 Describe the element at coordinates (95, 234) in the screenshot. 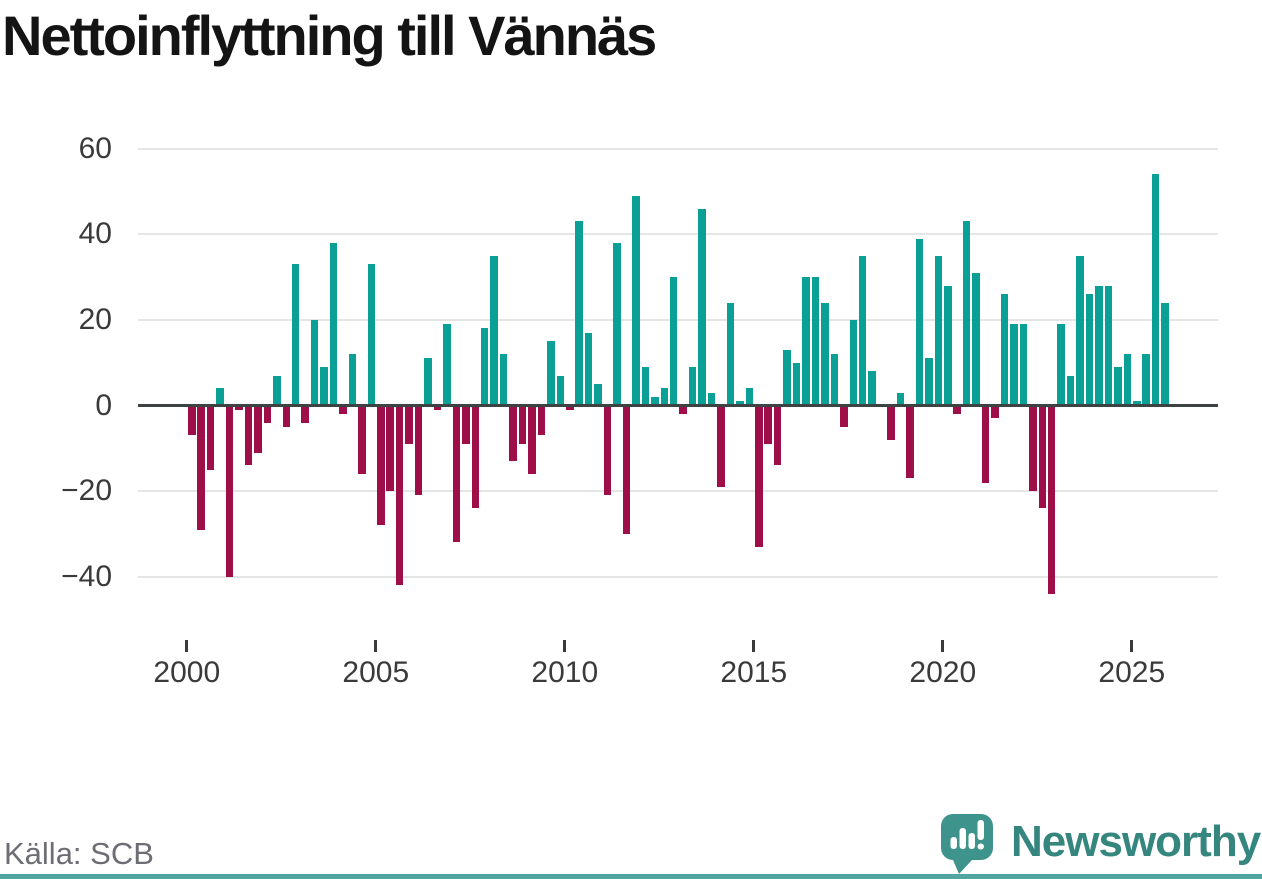

I see `y-axis-label: 40` at that location.